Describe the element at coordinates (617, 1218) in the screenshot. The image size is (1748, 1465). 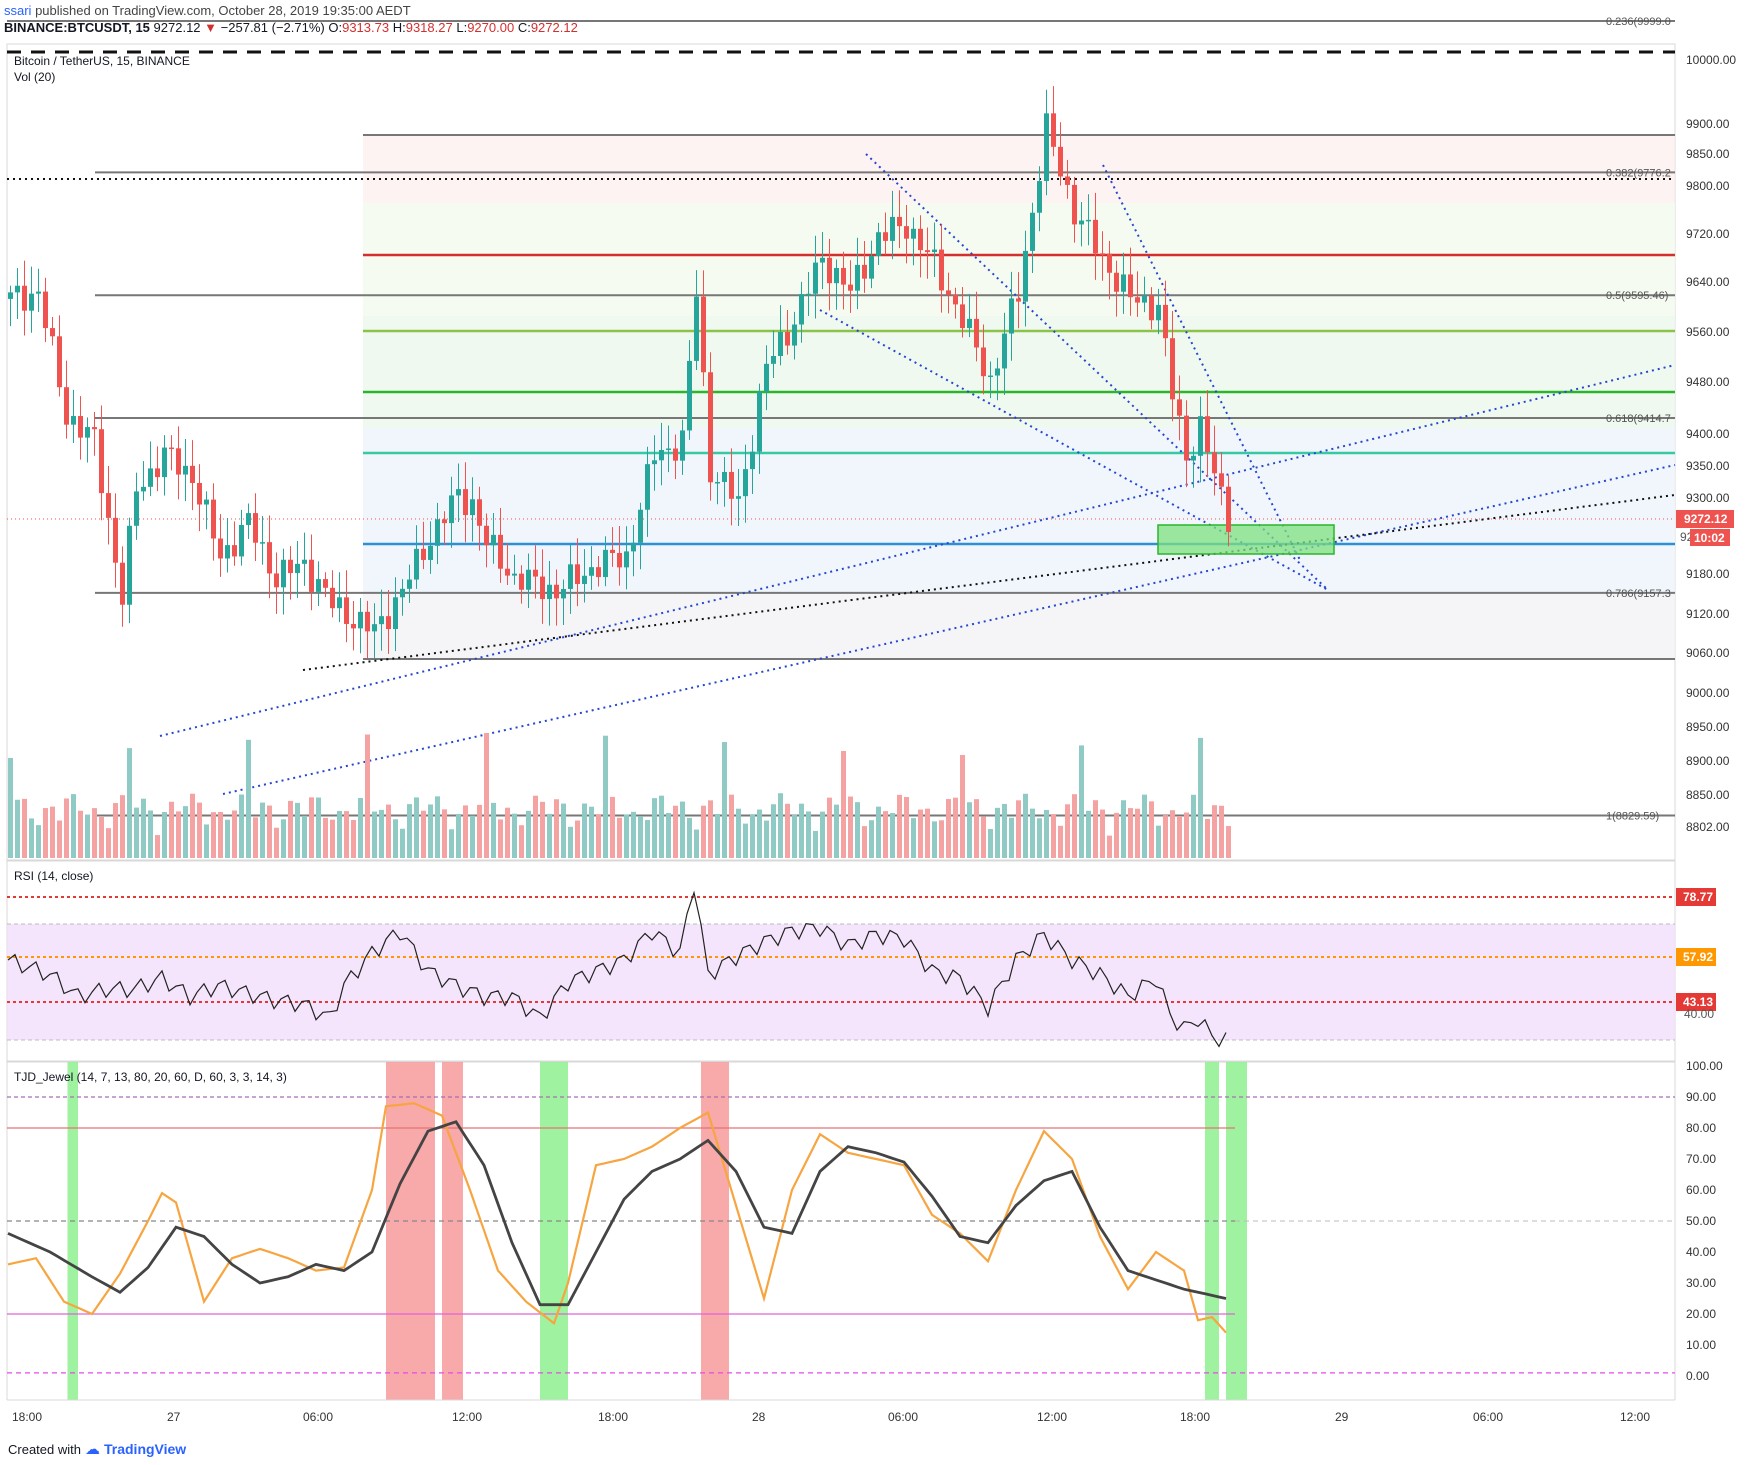
I see `jewel-fast-line` at that location.